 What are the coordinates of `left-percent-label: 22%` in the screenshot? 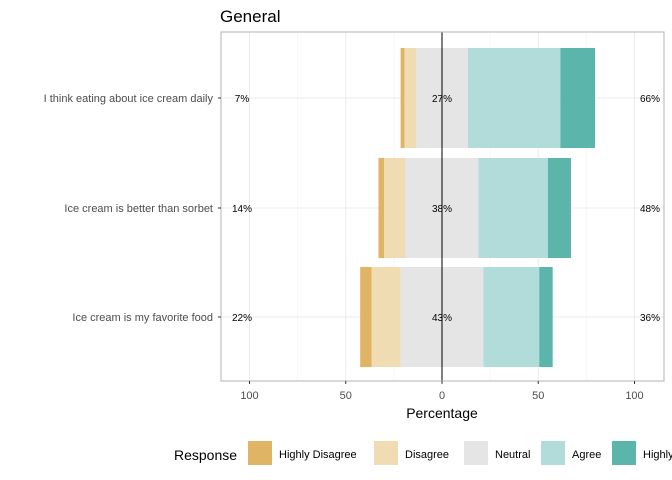 It's located at (242, 318).